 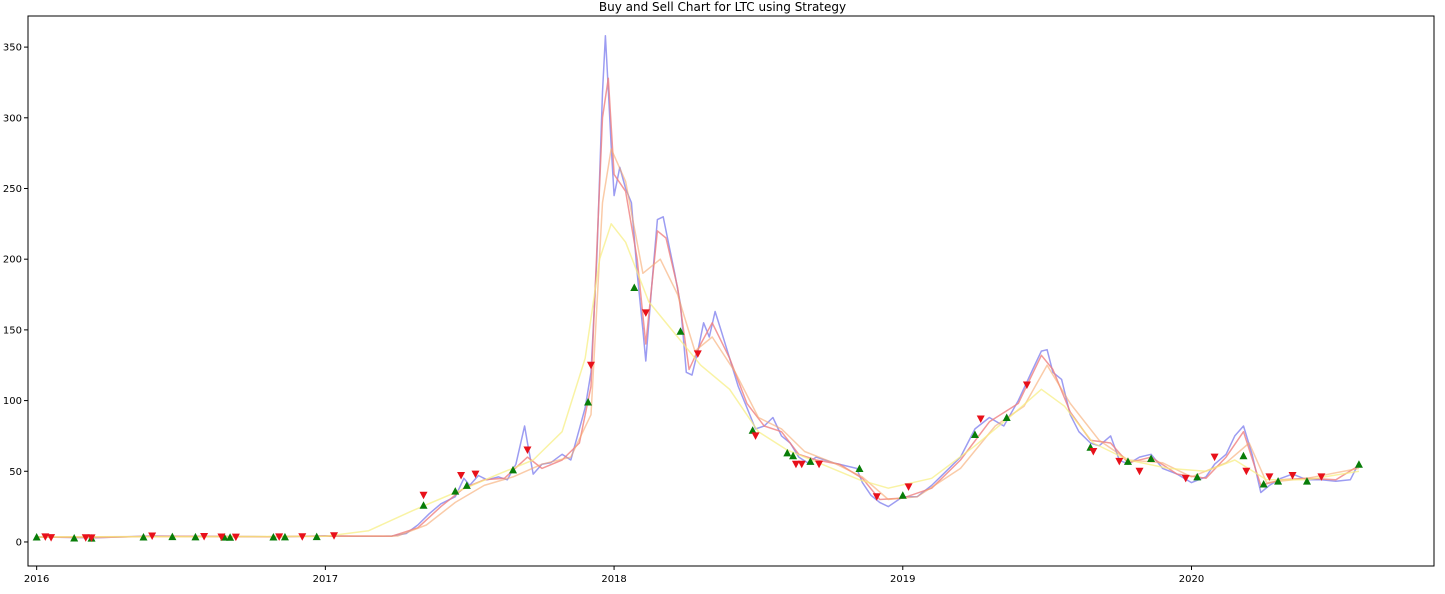 What do you see at coordinates (15, 472) in the screenshot?
I see `y-tick-label: 50` at bounding box center [15, 472].